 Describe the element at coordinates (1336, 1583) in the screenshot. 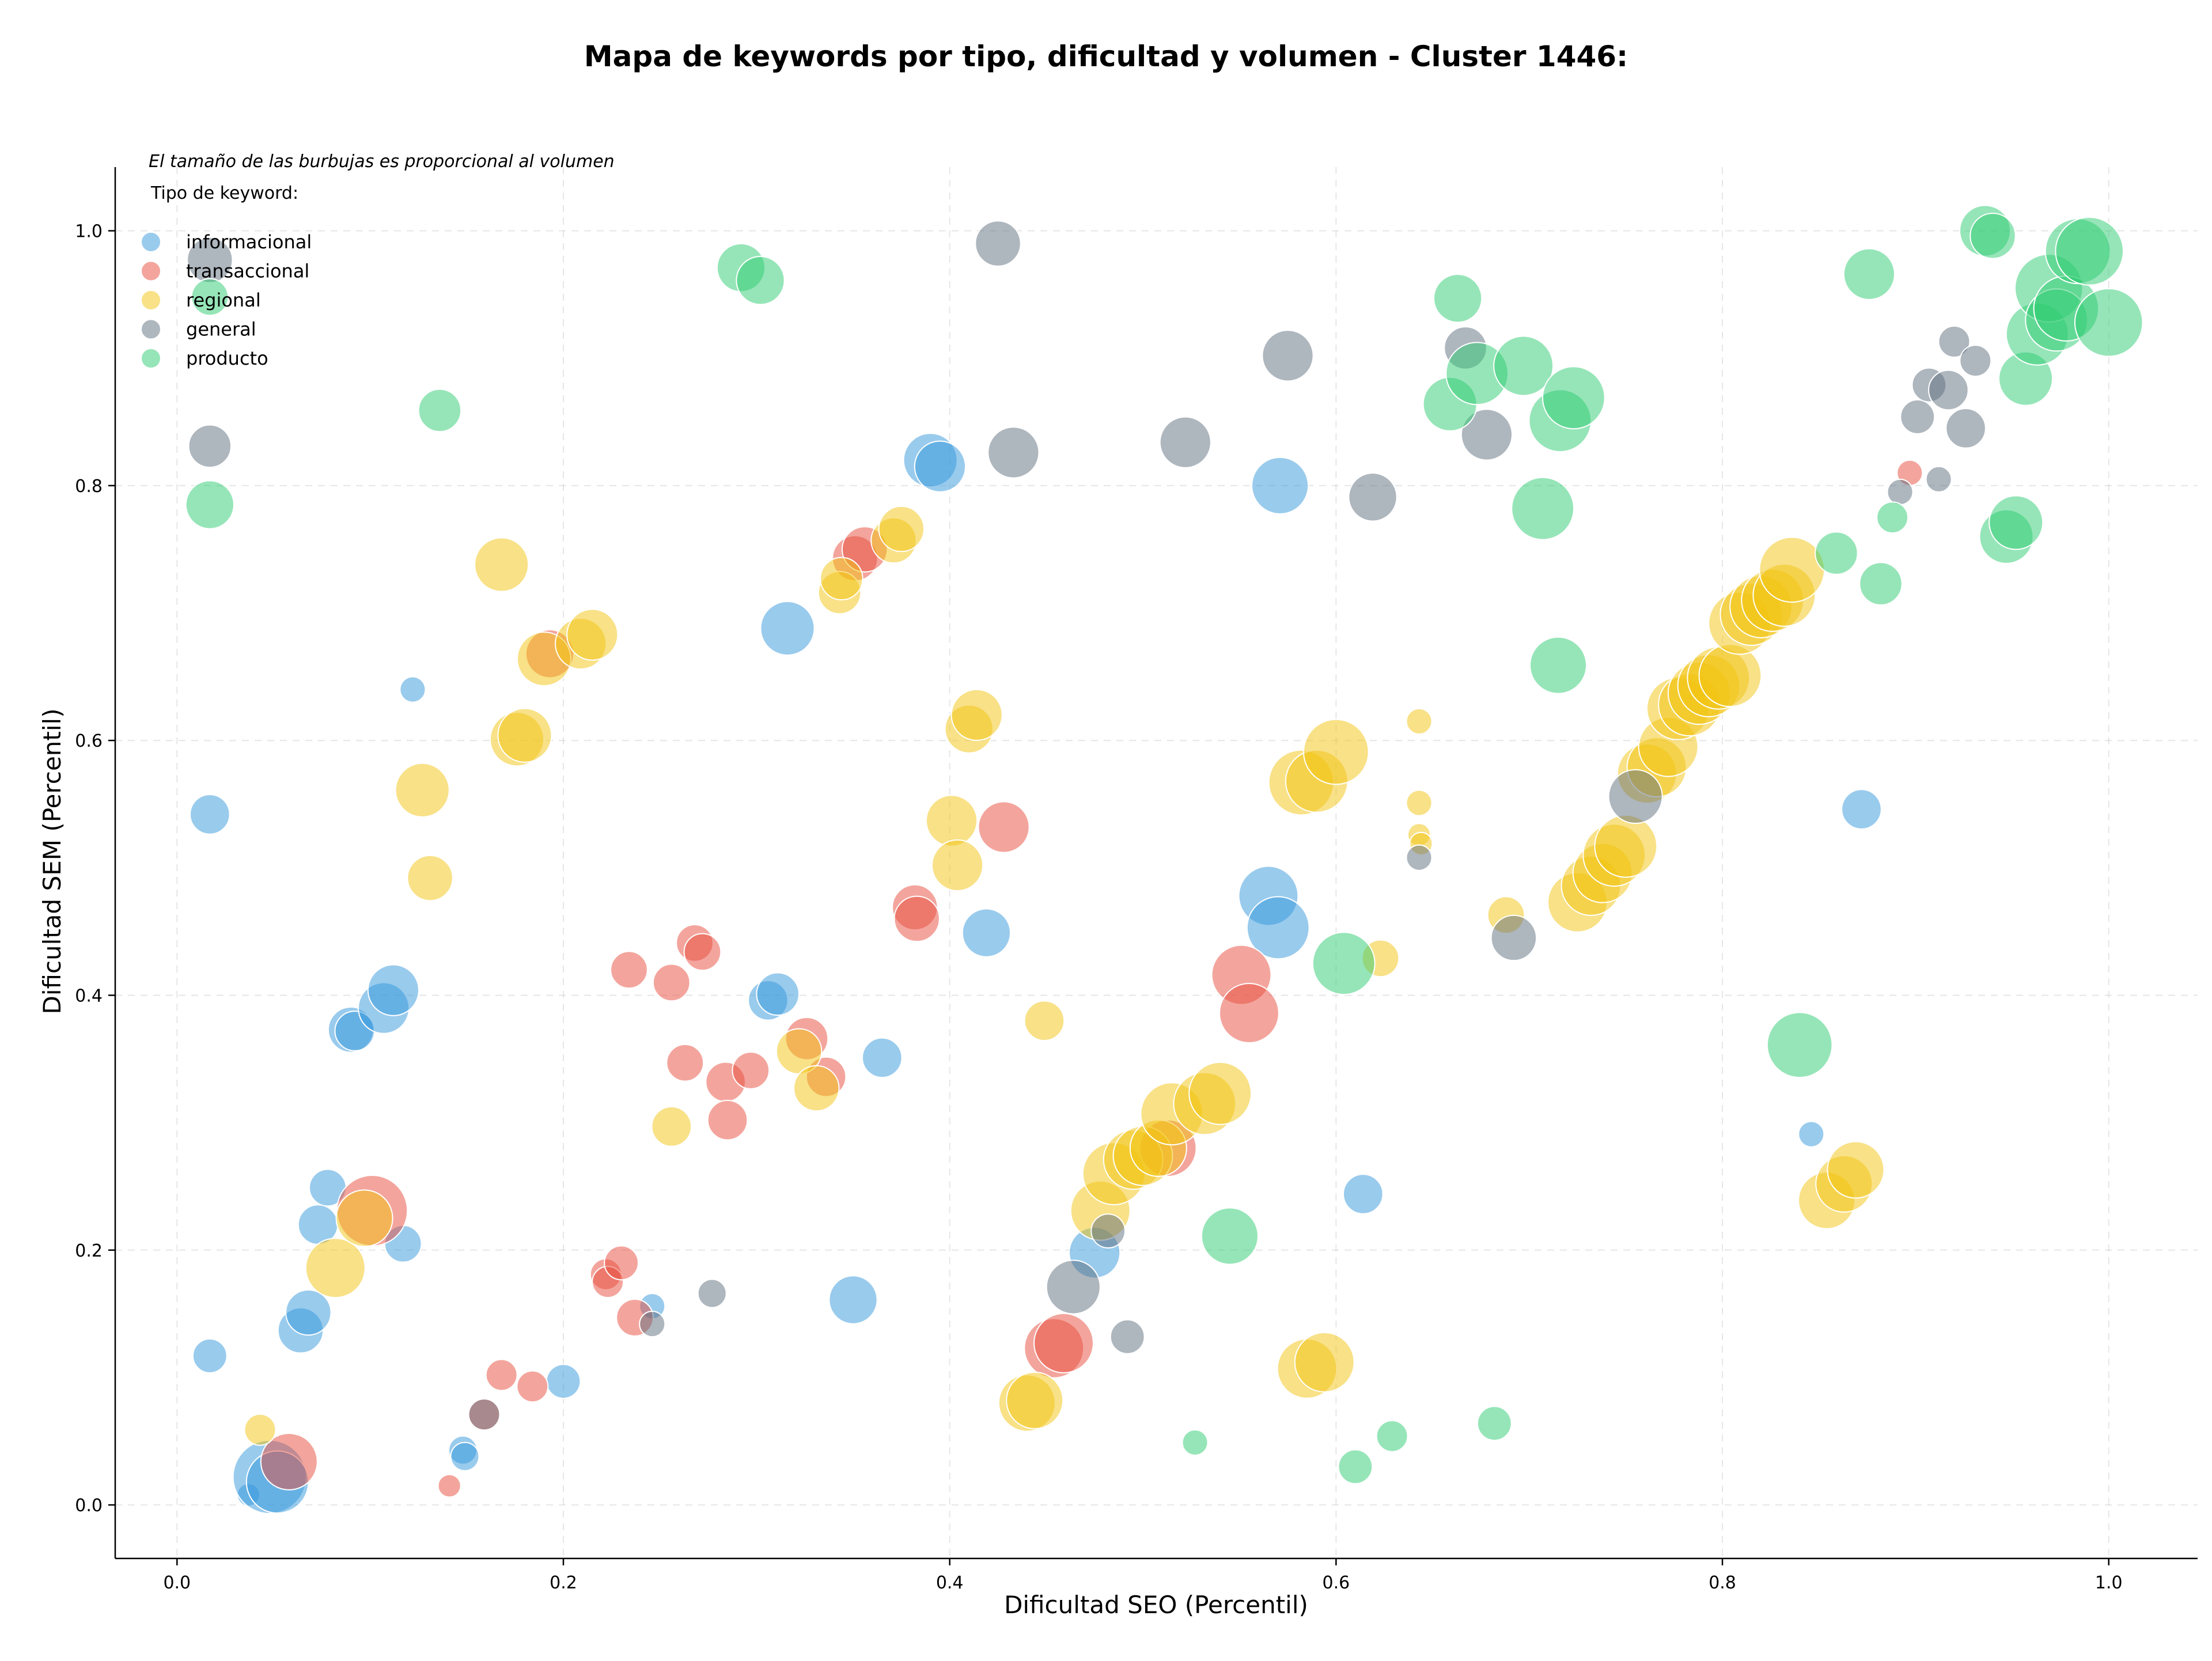

I see `x-tick-label: 0.6` at that location.